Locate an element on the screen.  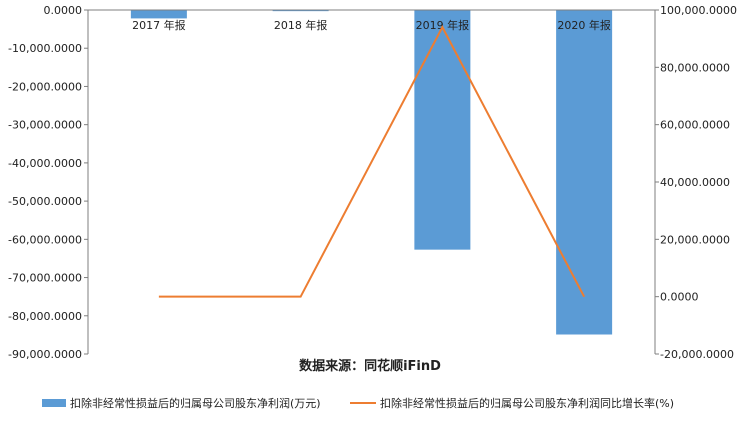
right-tick-label: 60,000.0000 is located at coordinates (695, 125).